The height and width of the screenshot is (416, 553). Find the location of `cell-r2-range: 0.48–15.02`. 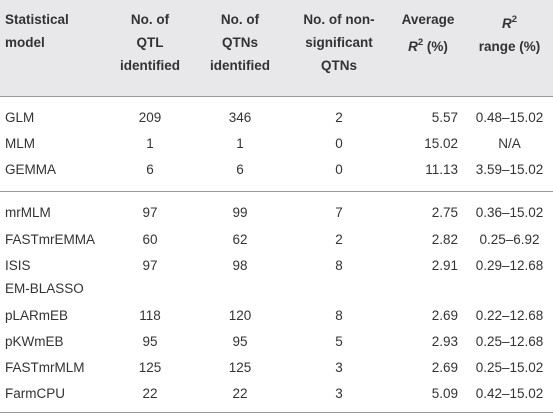

cell-r2-range: 0.48–15.02 is located at coordinates (509, 117).